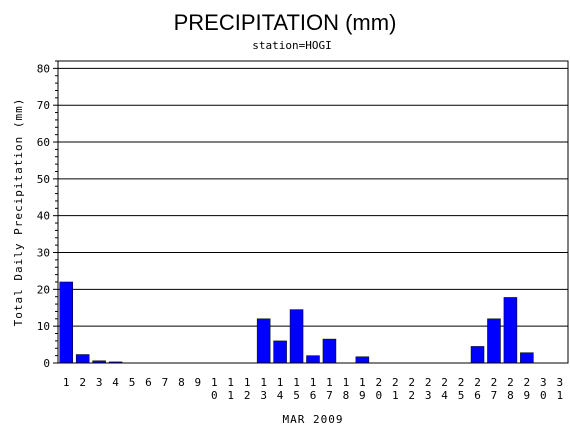 This screenshot has height=430, width=570. I want to click on y-tick-label: 30, so click(43, 253).